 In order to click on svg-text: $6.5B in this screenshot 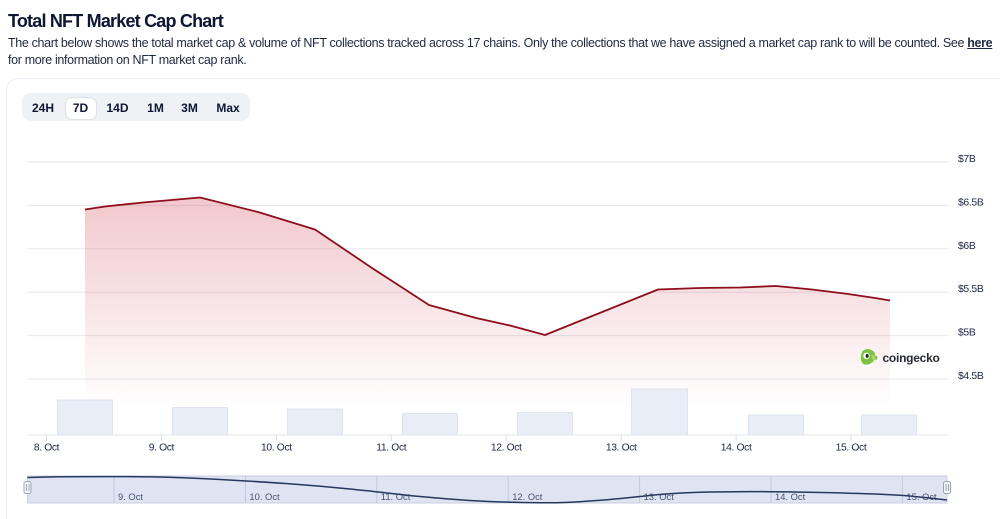, I will do `click(971, 202)`.